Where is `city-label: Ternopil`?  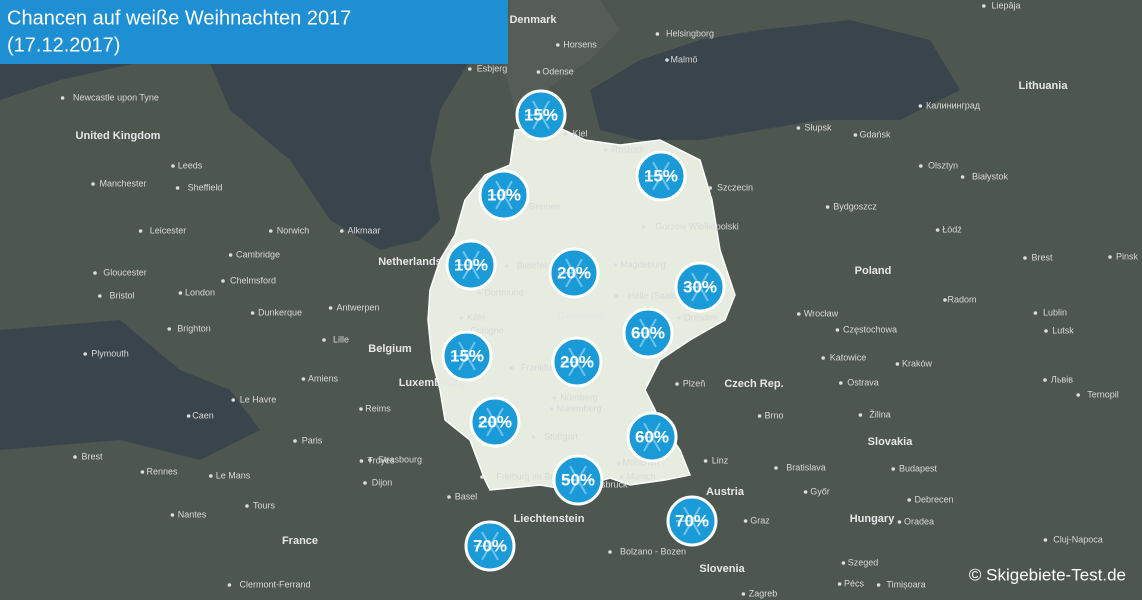
city-label: Ternopil is located at coordinates (1103, 394).